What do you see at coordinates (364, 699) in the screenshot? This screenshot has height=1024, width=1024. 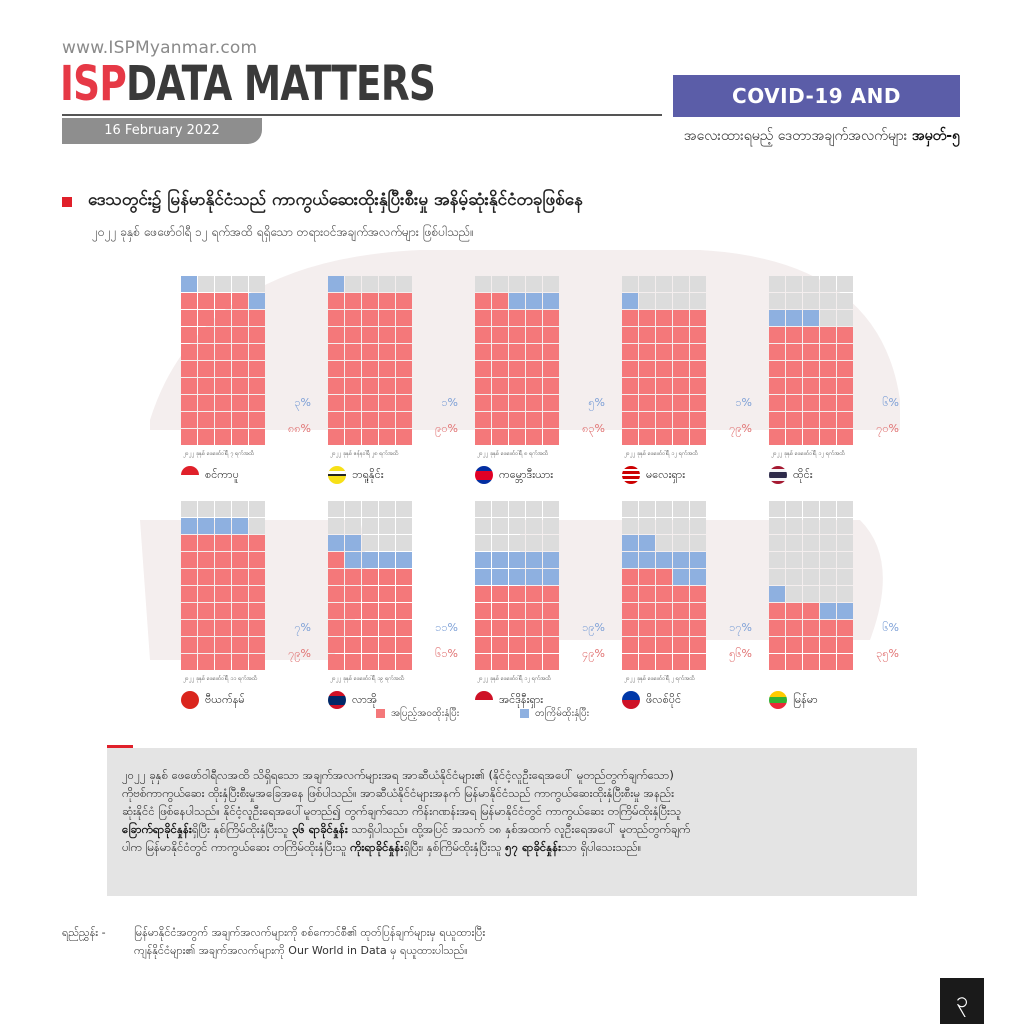 I see `country-name: လာအို` at bounding box center [364, 699].